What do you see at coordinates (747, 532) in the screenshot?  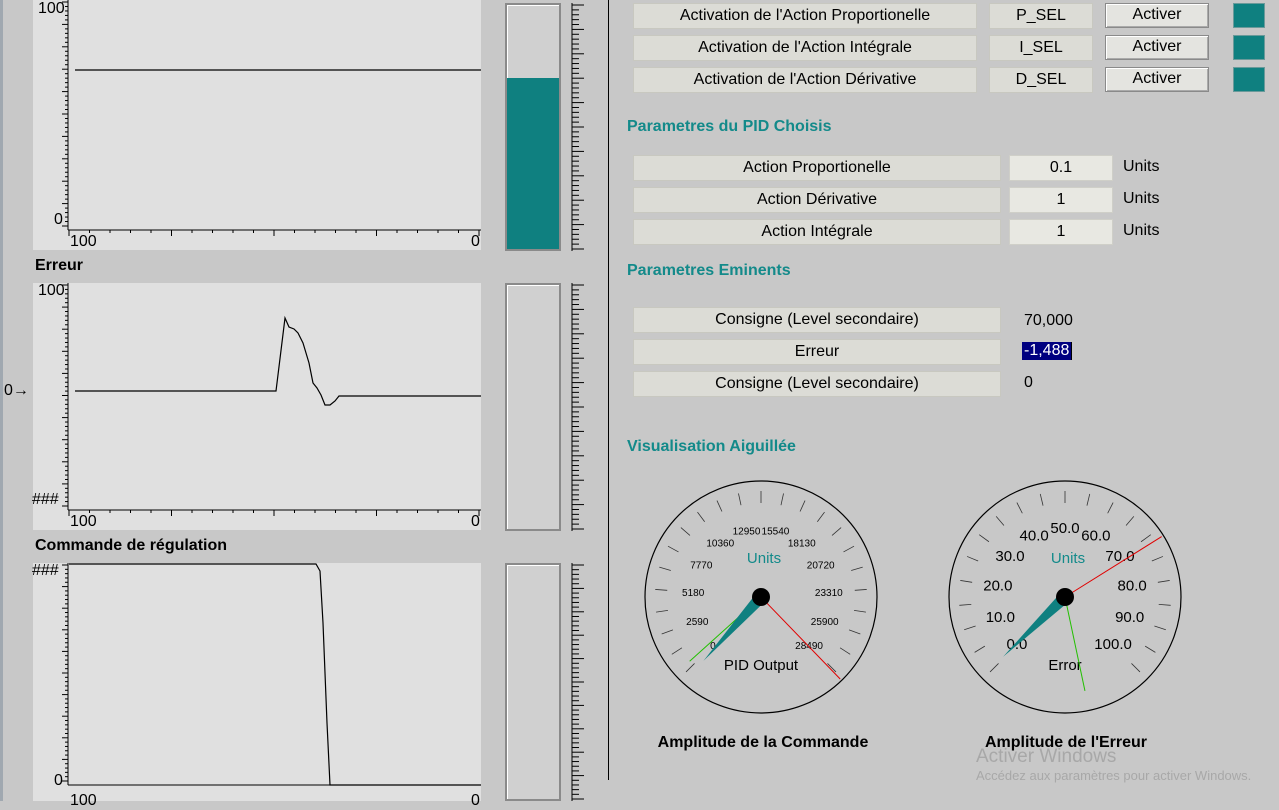 I see `svg-text: 12950` at bounding box center [747, 532].